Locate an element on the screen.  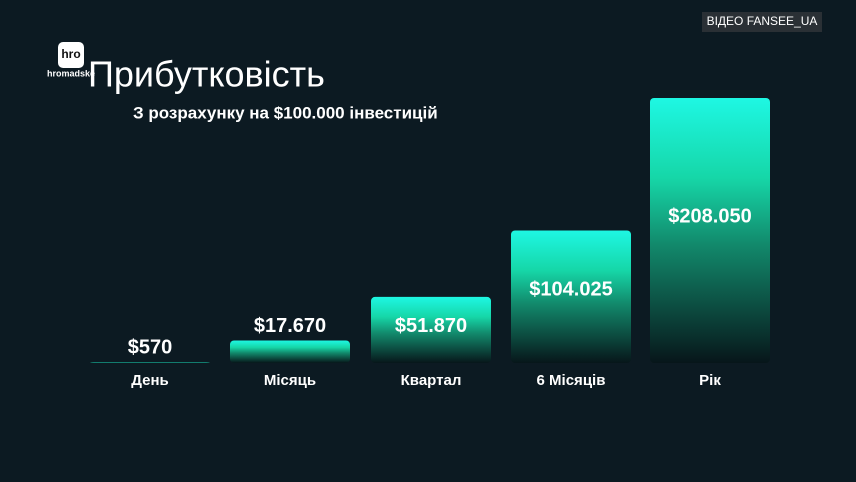
watermark: ВІДЕО FANSEE_UA is located at coordinates (762, 21).